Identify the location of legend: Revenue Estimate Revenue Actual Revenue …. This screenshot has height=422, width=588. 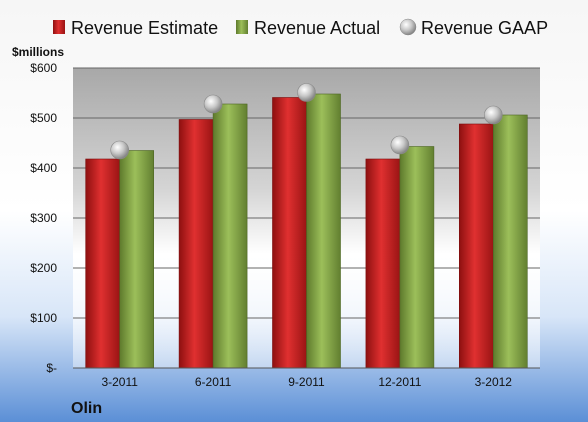
(300, 28).